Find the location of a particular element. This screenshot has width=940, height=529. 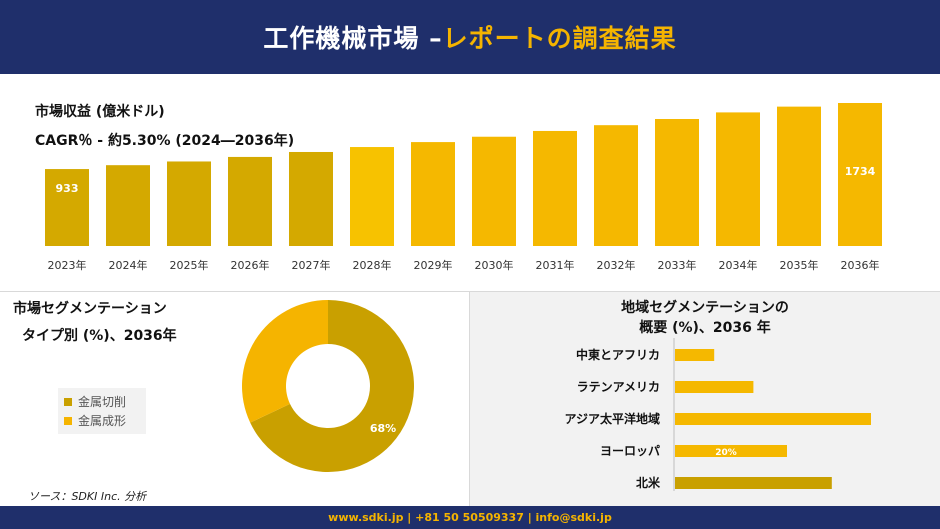

donut-legend: 金属切削 金属成形 is located at coordinates (102, 411).